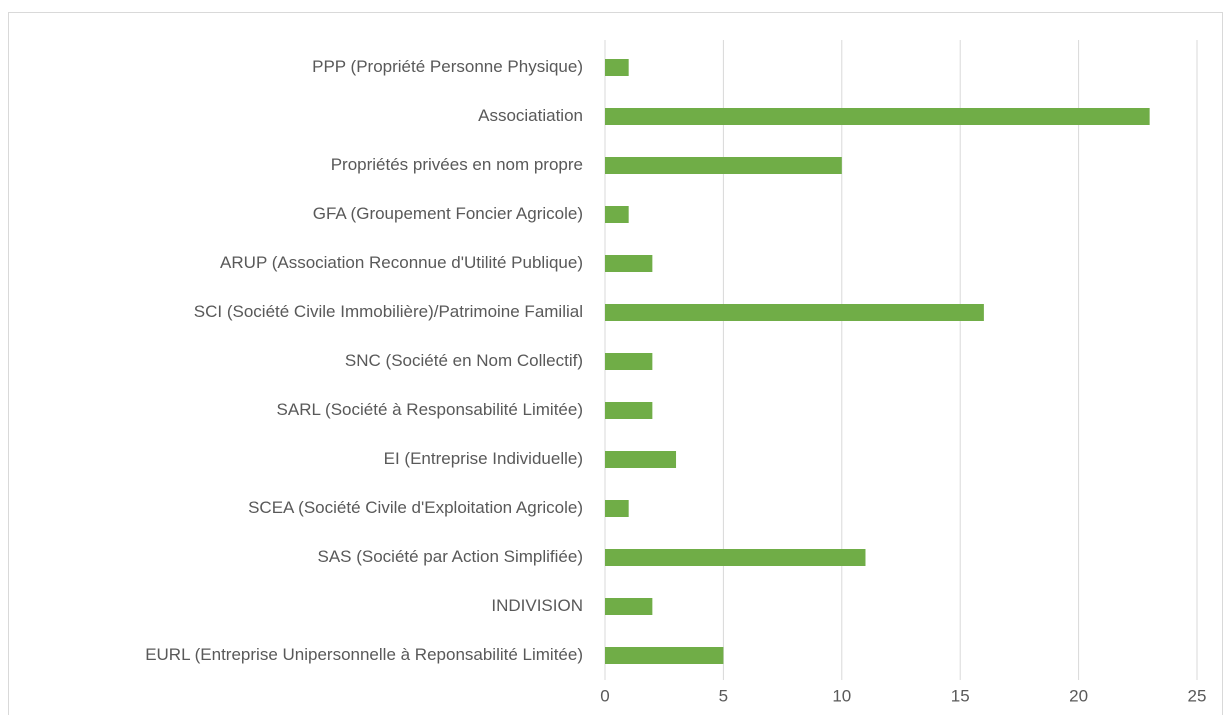  What do you see at coordinates (723, 695) in the screenshot?
I see `x-tick-label: 5` at bounding box center [723, 695].